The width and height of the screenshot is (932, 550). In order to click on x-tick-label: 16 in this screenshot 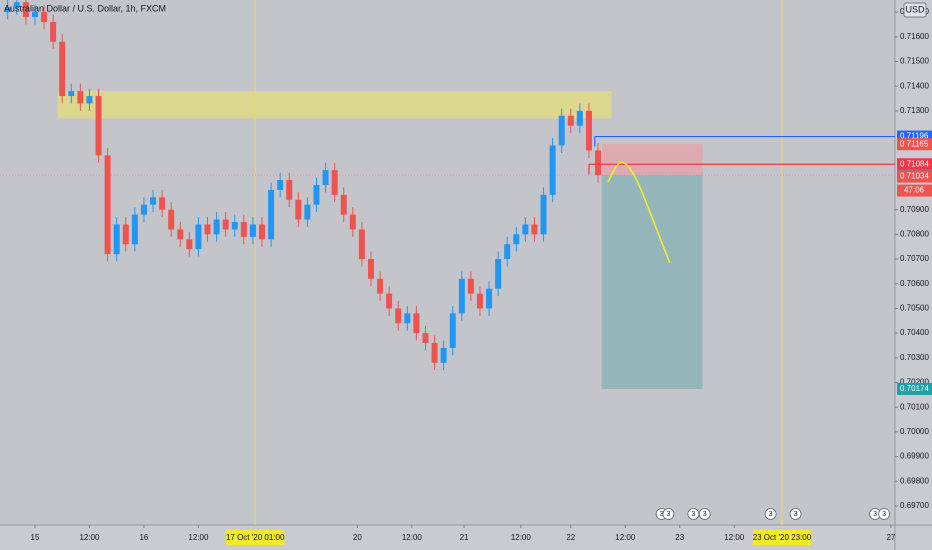, I will do `click(143, 537)`.